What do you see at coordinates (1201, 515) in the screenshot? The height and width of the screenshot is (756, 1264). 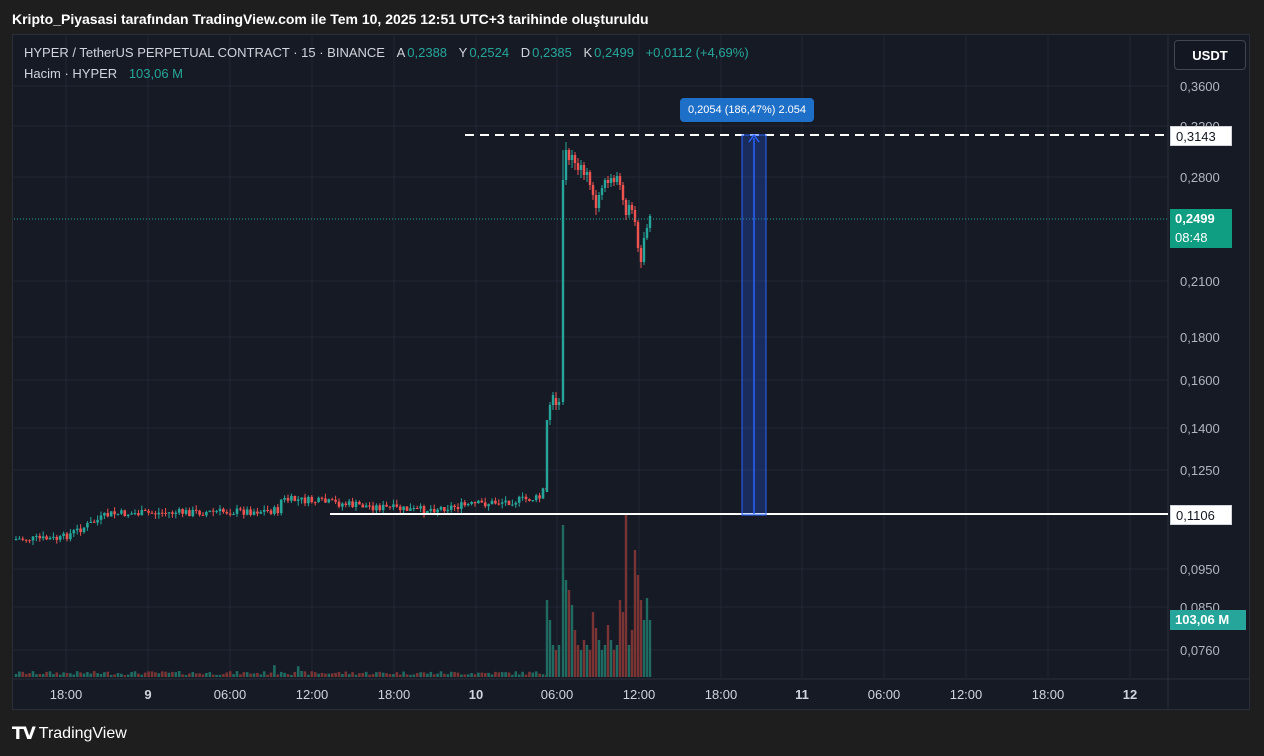 I see `lower-line-price-tag: 0,1106` at bounding box center [1201, 515].